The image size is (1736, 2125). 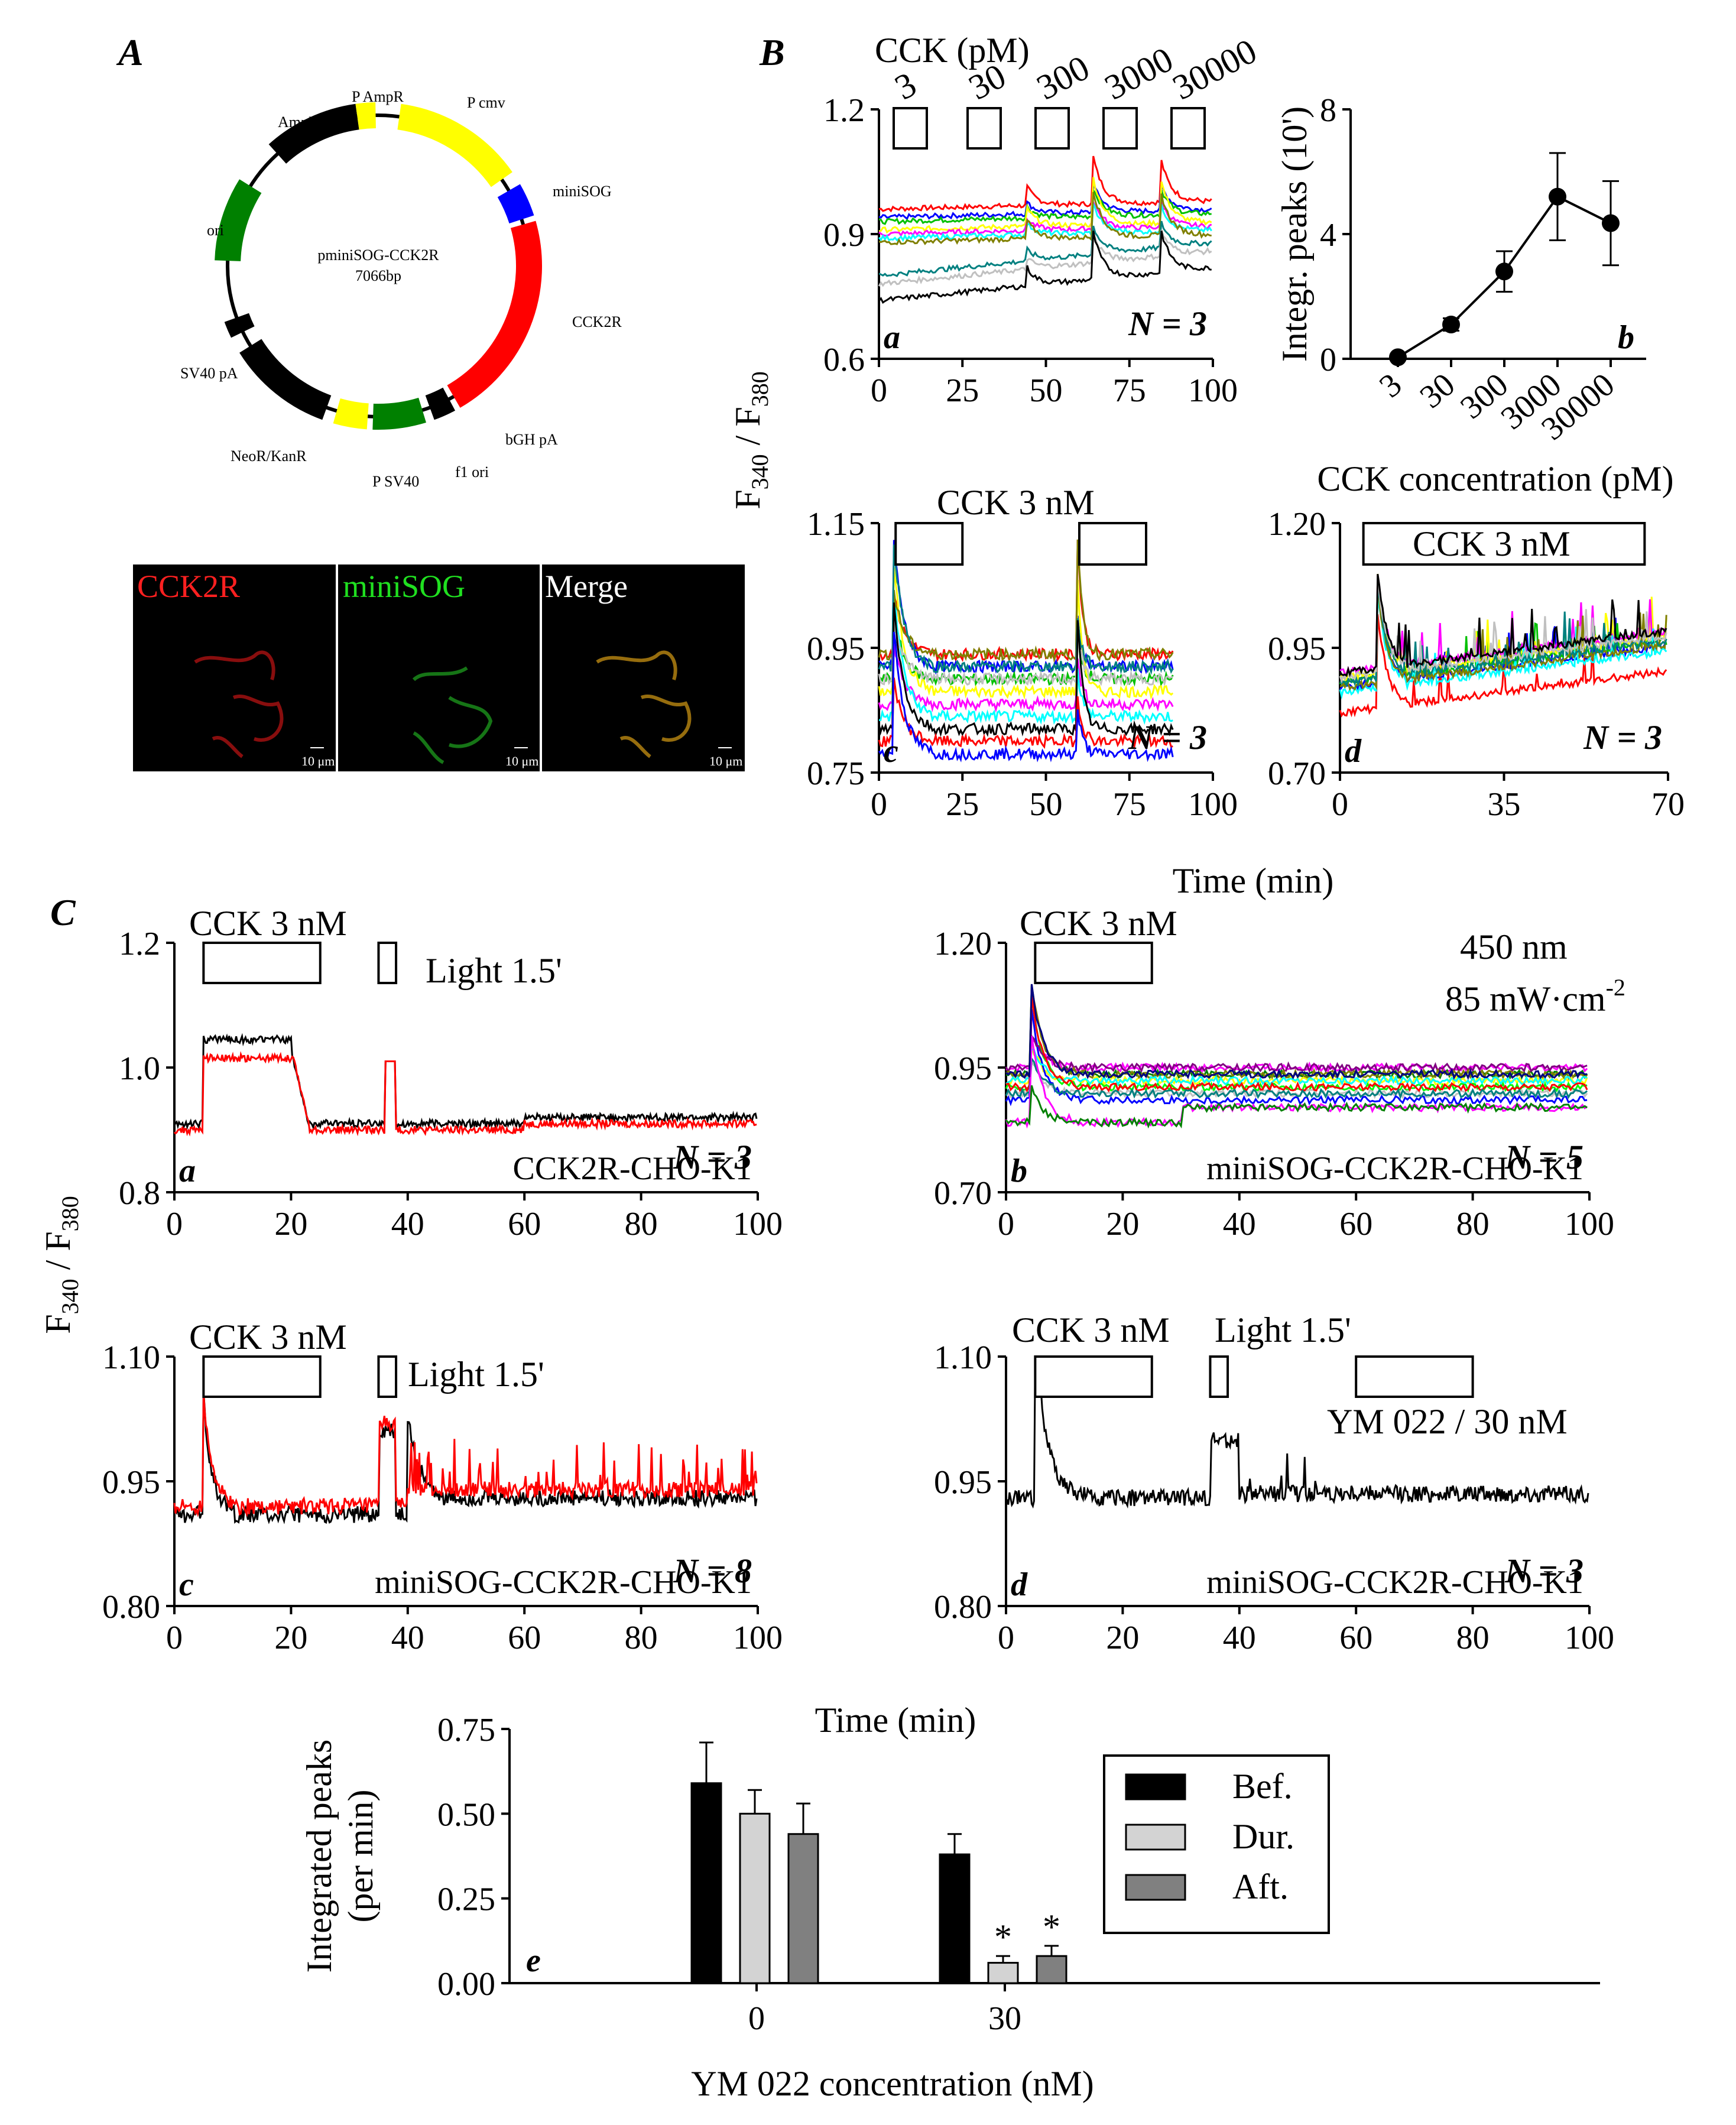 I want to click on panel-sublabel: a, so click(x=187, y=1171).